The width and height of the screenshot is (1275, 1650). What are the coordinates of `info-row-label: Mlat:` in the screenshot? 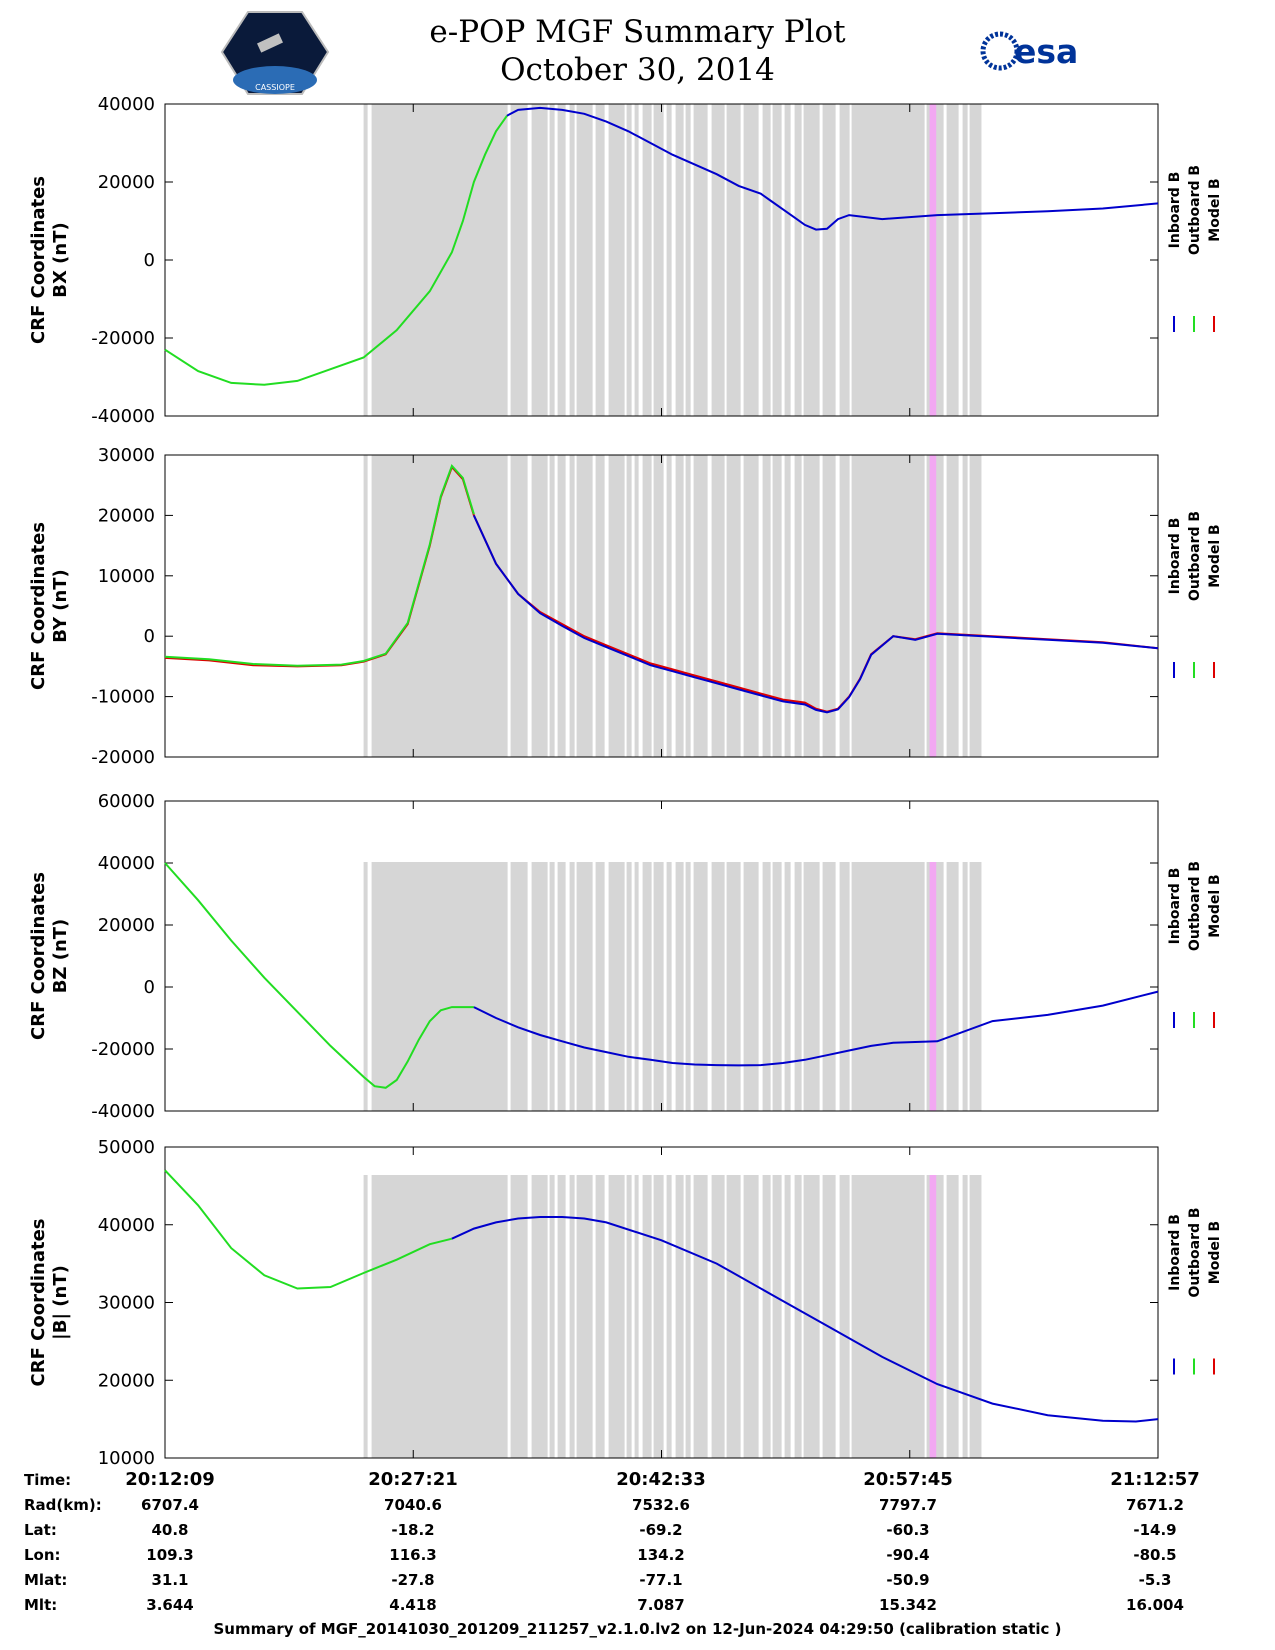 It's located at (45, 1580).